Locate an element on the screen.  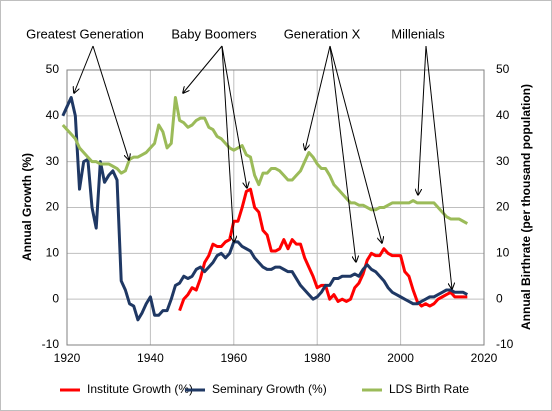
x-tick-label: 1940 is located at coordinates (150, 358).